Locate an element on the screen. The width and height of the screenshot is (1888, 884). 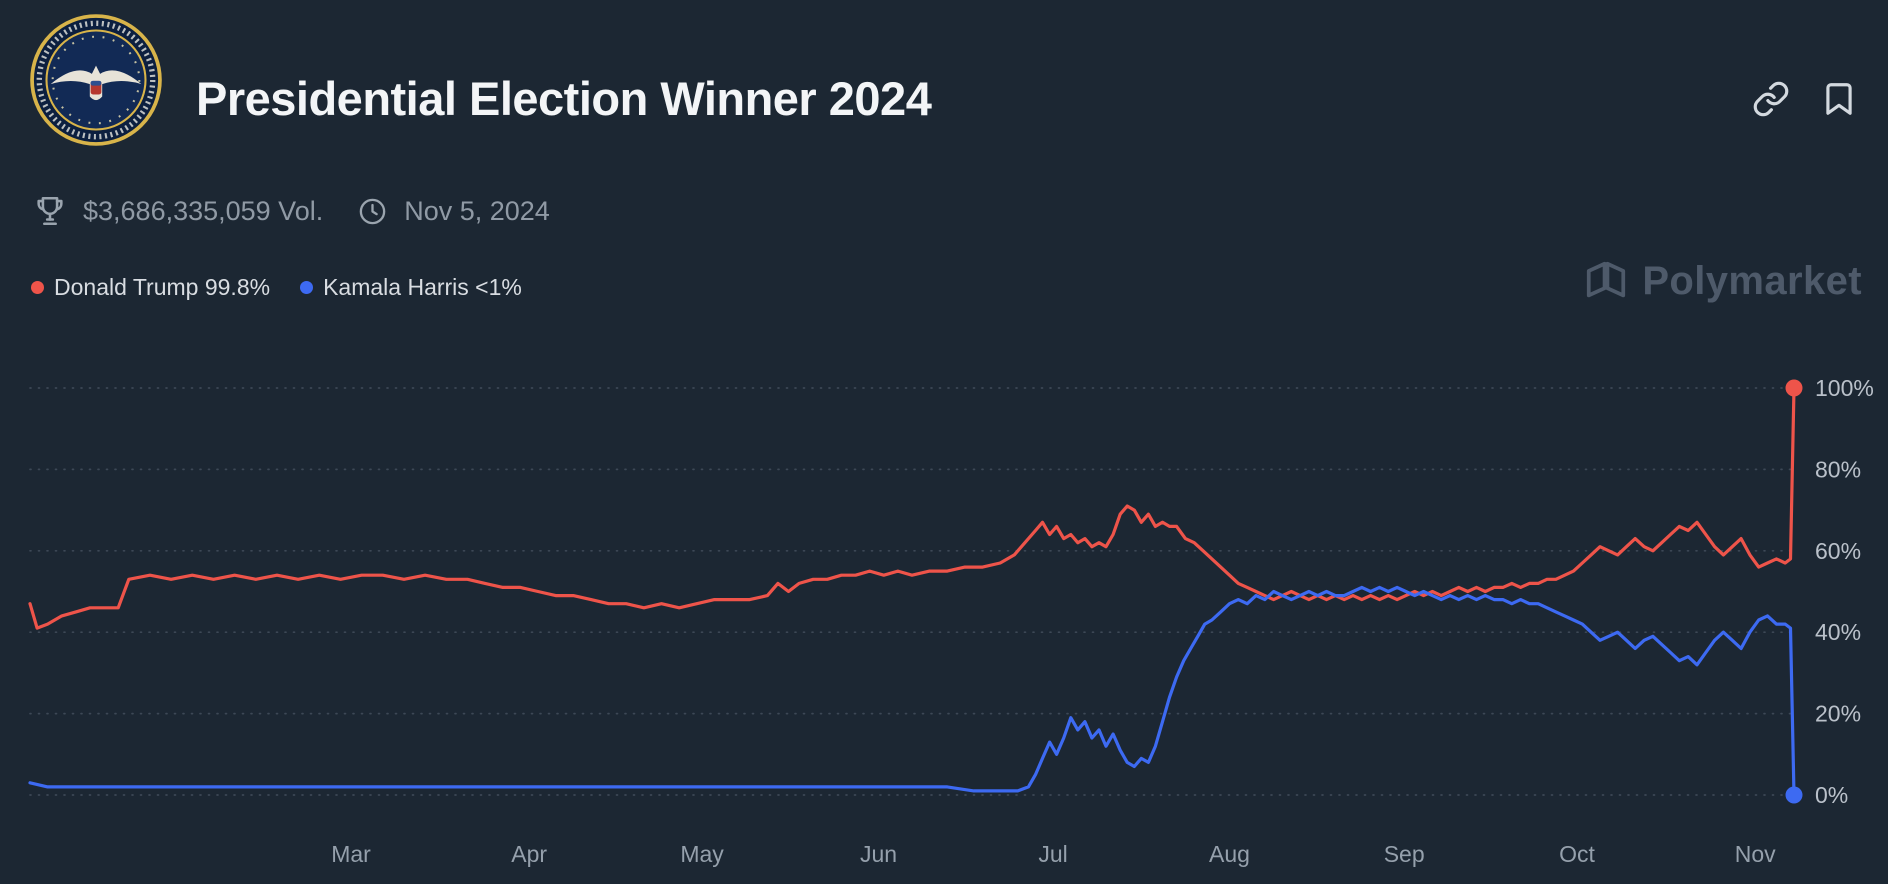
legend-item-harris: Kamala Harris <1% is located at coordinates (411, 287).